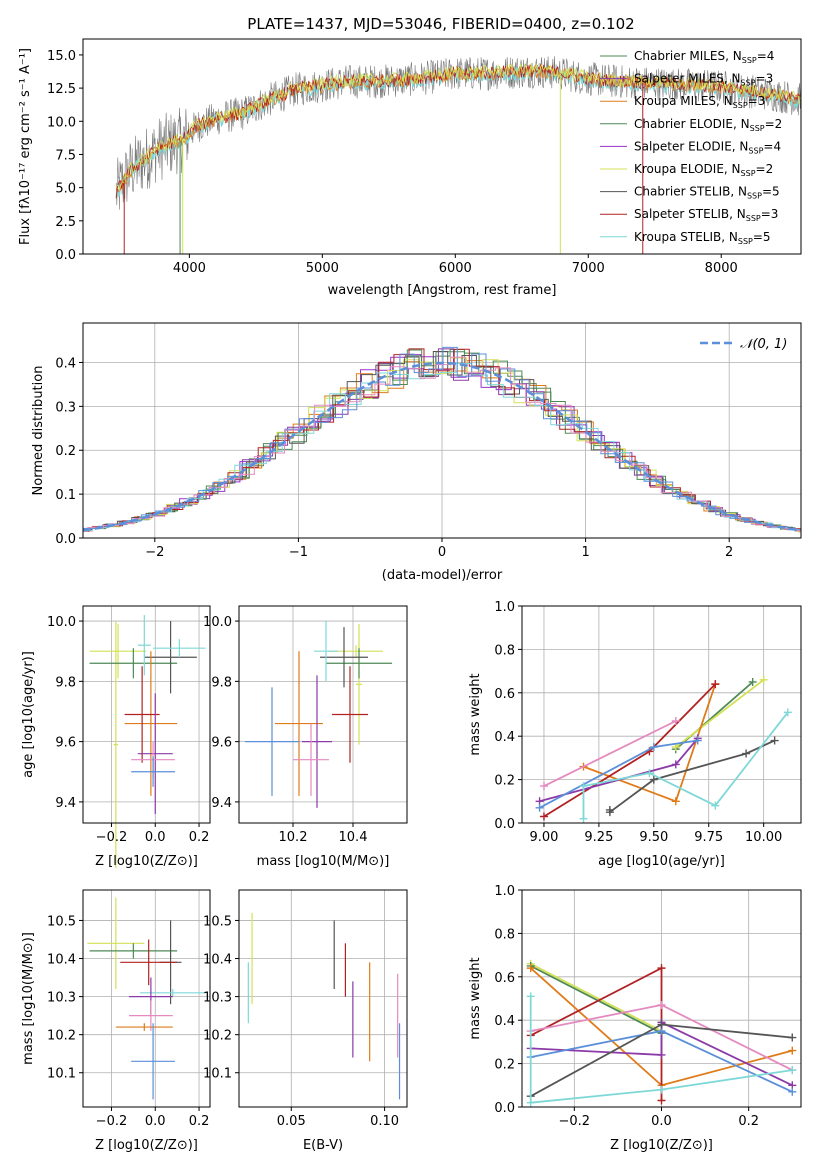 The height and width of the screenshot is (1170, 819). I want to click on y-tick-label: 7.5, so click(65, 155).